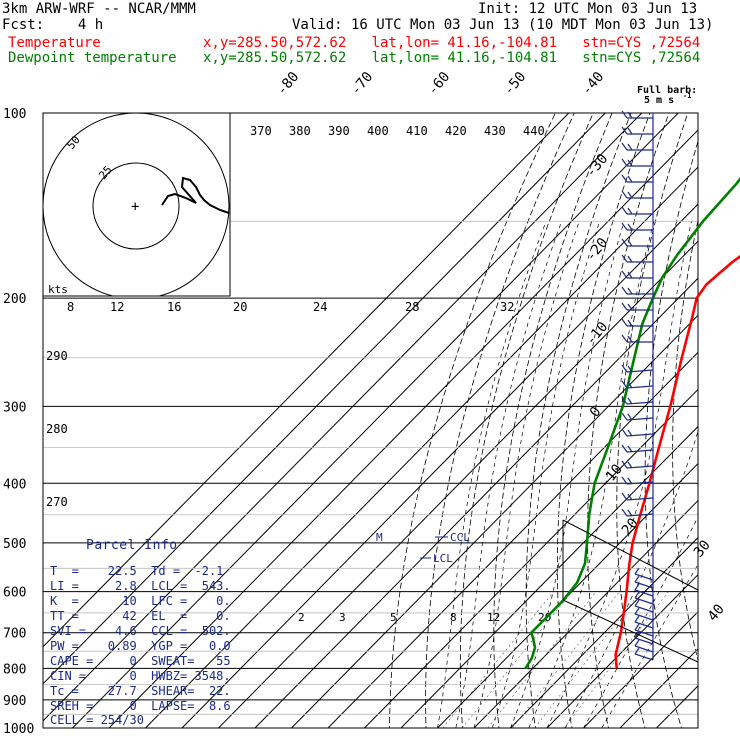 Image resolution: width=740 pixels, height=740 pixels. What do you see at coordinates (460, 537) in the screenshot?
I see `ccl-label: CCL` at bounding box center [460, 537].